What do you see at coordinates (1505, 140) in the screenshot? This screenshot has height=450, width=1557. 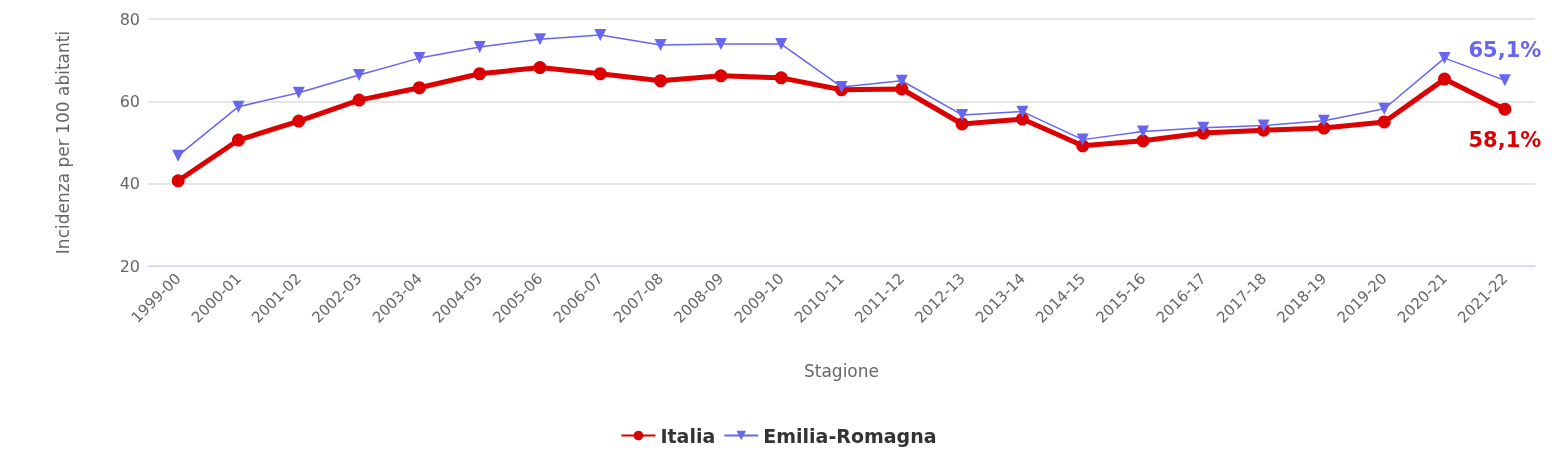 I see `data-label: 58,1%` at bounding box center [1505, 140].